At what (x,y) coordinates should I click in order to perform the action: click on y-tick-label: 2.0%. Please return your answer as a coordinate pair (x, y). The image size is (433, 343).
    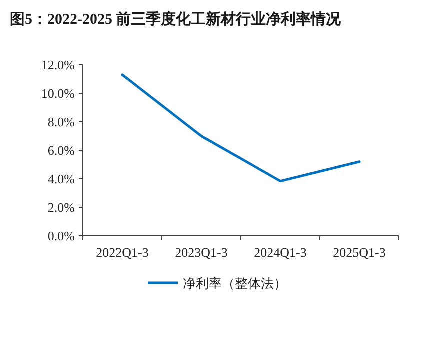
    Looking at the image, I should click on (62, 207).